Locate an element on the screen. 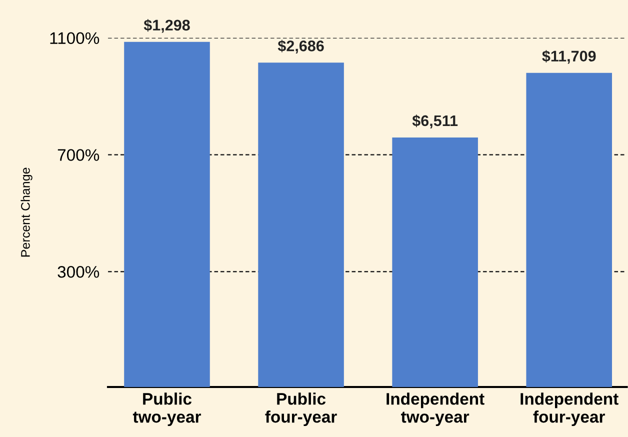  x-tick-label: Independent four-year is located at coordinates (569, 409).